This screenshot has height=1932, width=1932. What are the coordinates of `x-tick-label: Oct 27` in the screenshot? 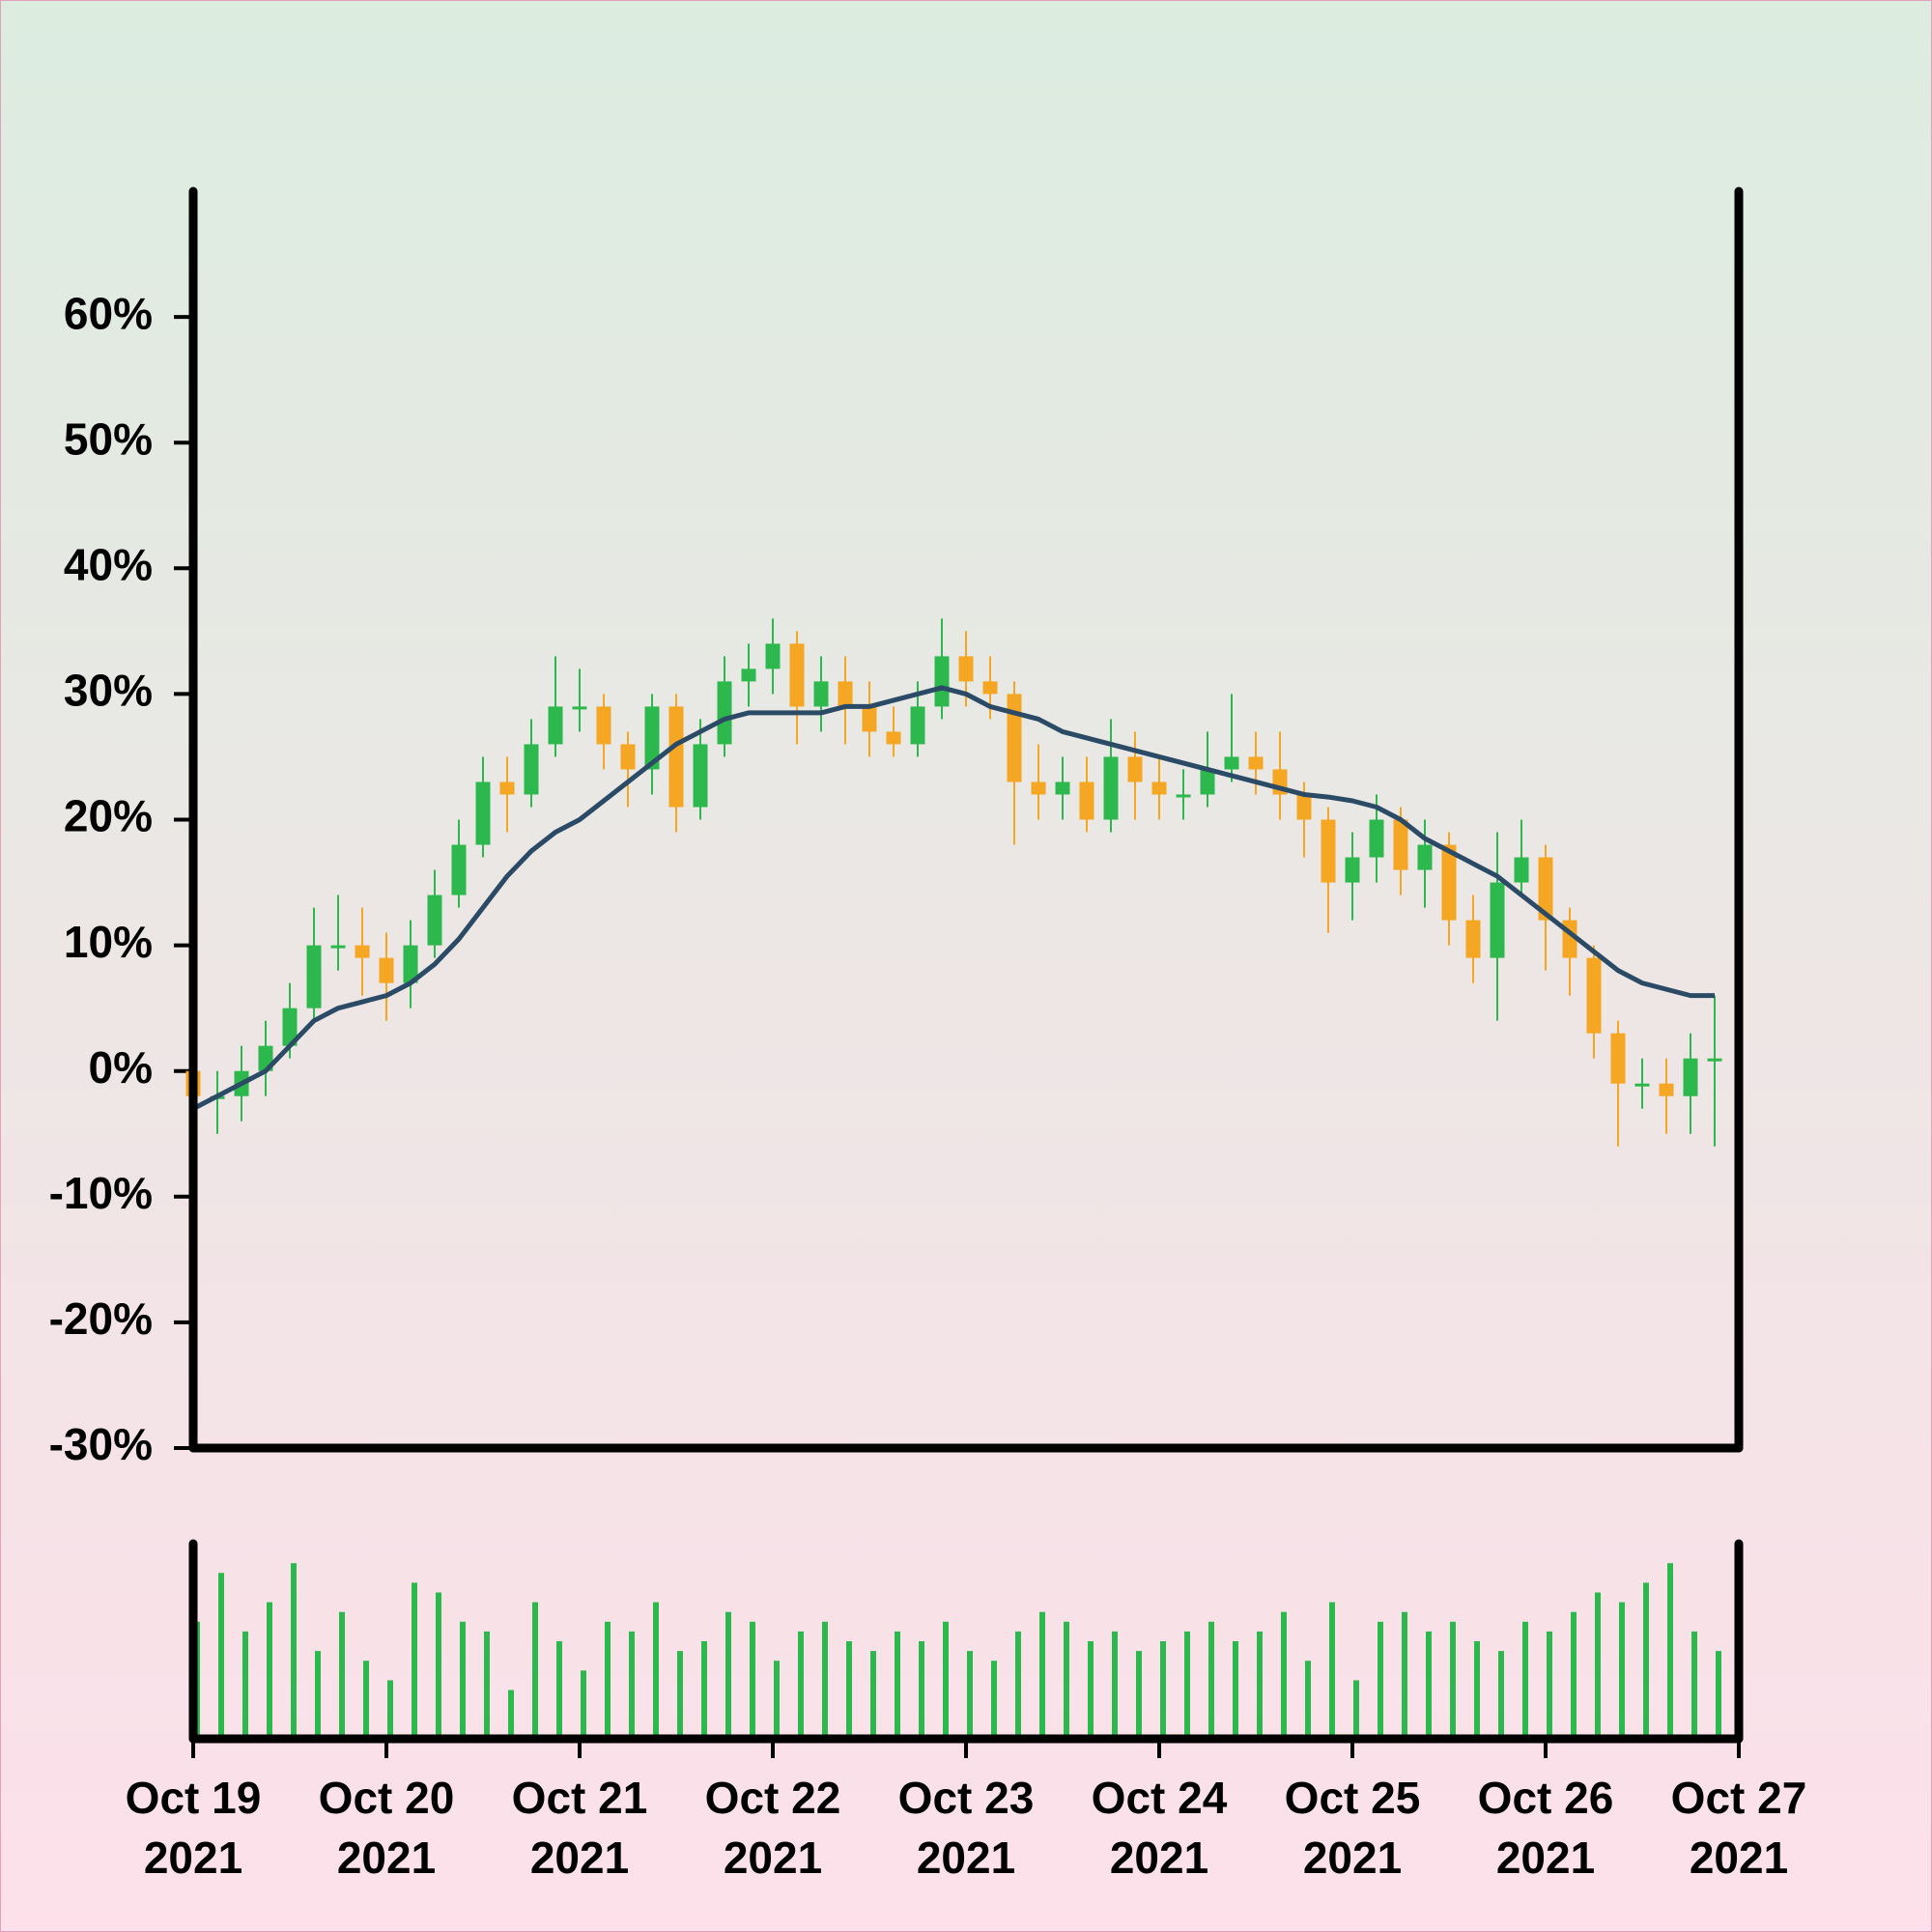 It's located at (1739, 1798).